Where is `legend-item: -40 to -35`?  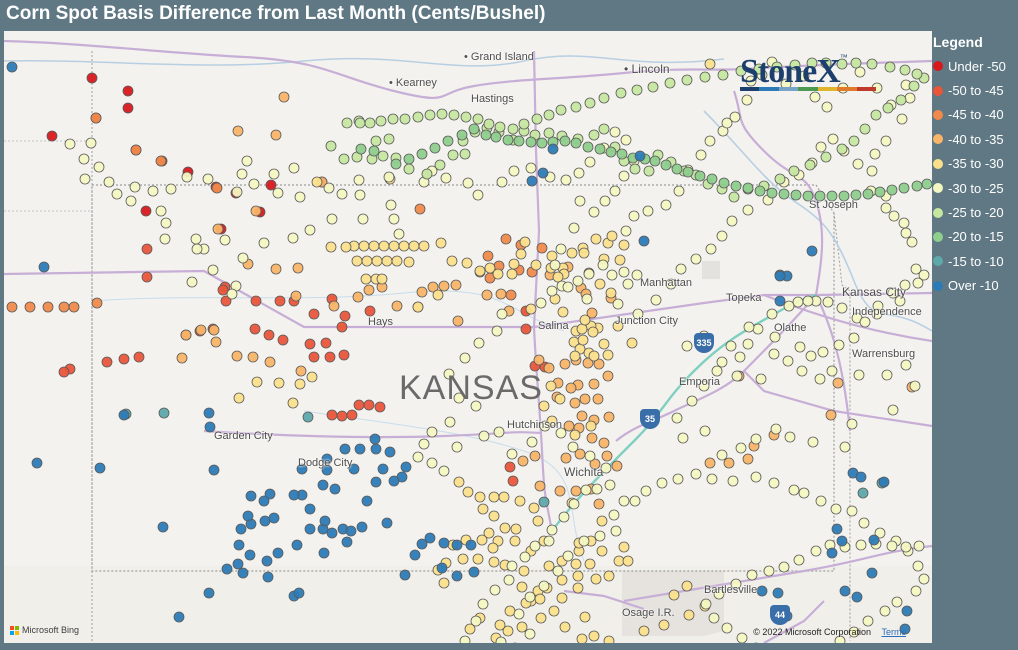 legend-item: -40 to -35 is located at coordinates (975, 139).